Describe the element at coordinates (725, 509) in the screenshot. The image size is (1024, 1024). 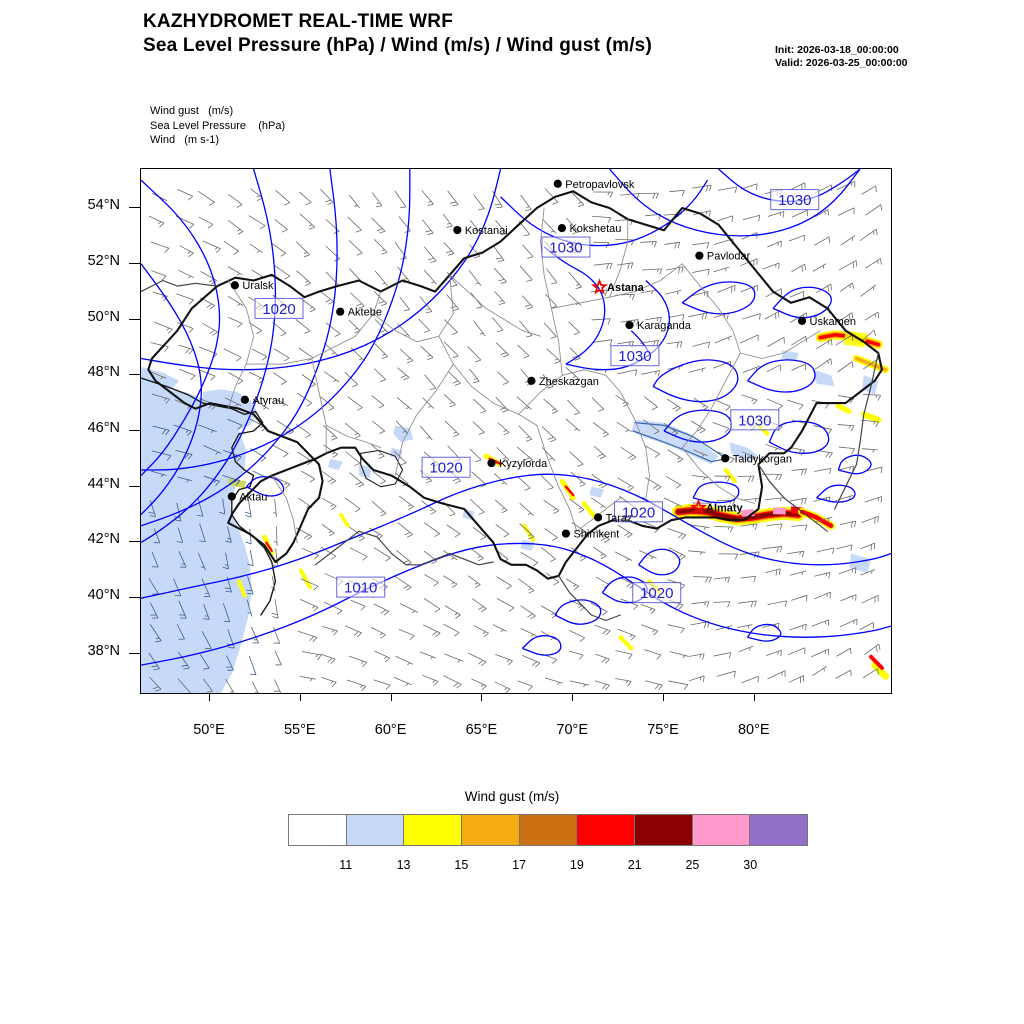
I see `city-label: Almaty` at that location.